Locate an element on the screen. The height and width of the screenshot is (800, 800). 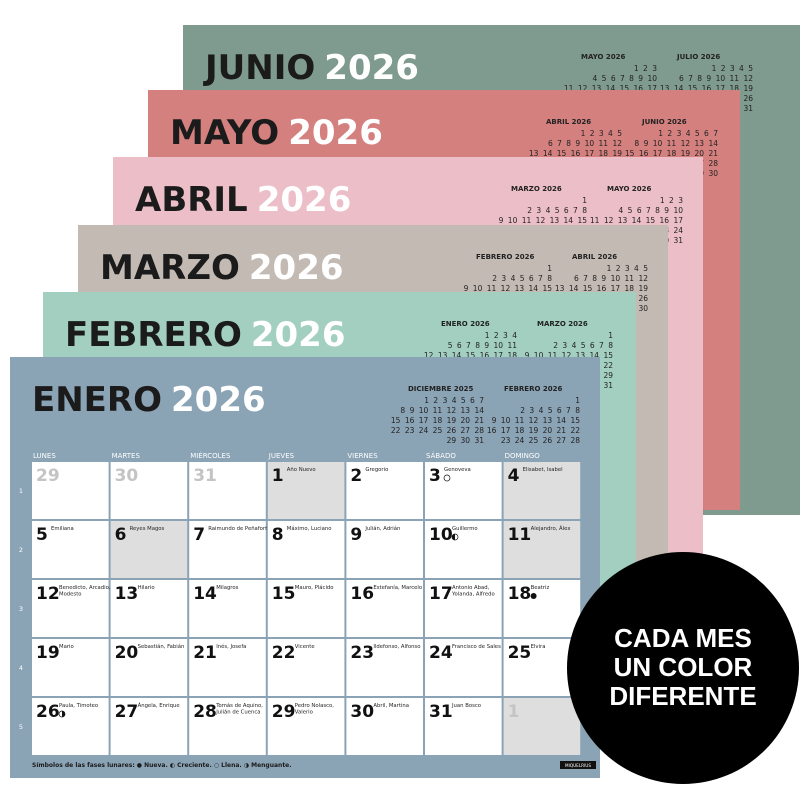
day-note: Emiliana is located at coordinates (62, 529).